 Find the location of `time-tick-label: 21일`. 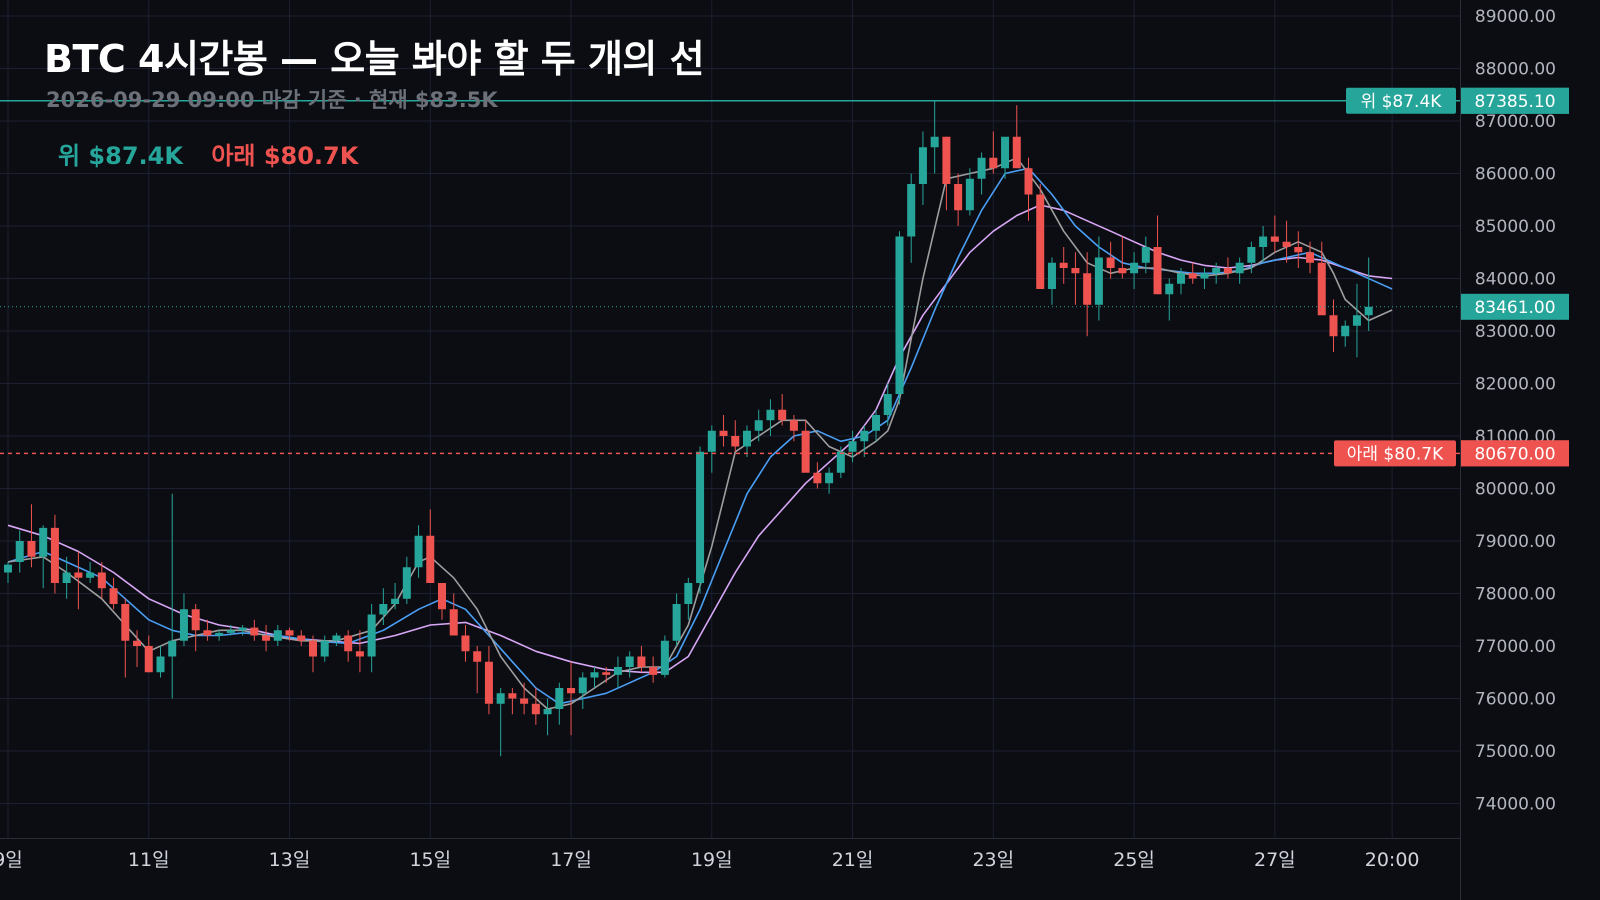

time-tick-label: 21일 is located at coordinates (853, 860).